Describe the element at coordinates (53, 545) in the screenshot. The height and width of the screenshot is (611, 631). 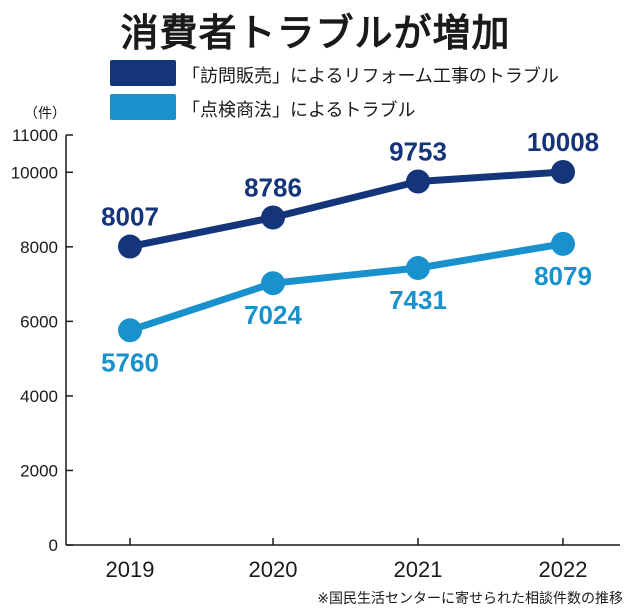
I see `y-tick-label: 0` at that location.